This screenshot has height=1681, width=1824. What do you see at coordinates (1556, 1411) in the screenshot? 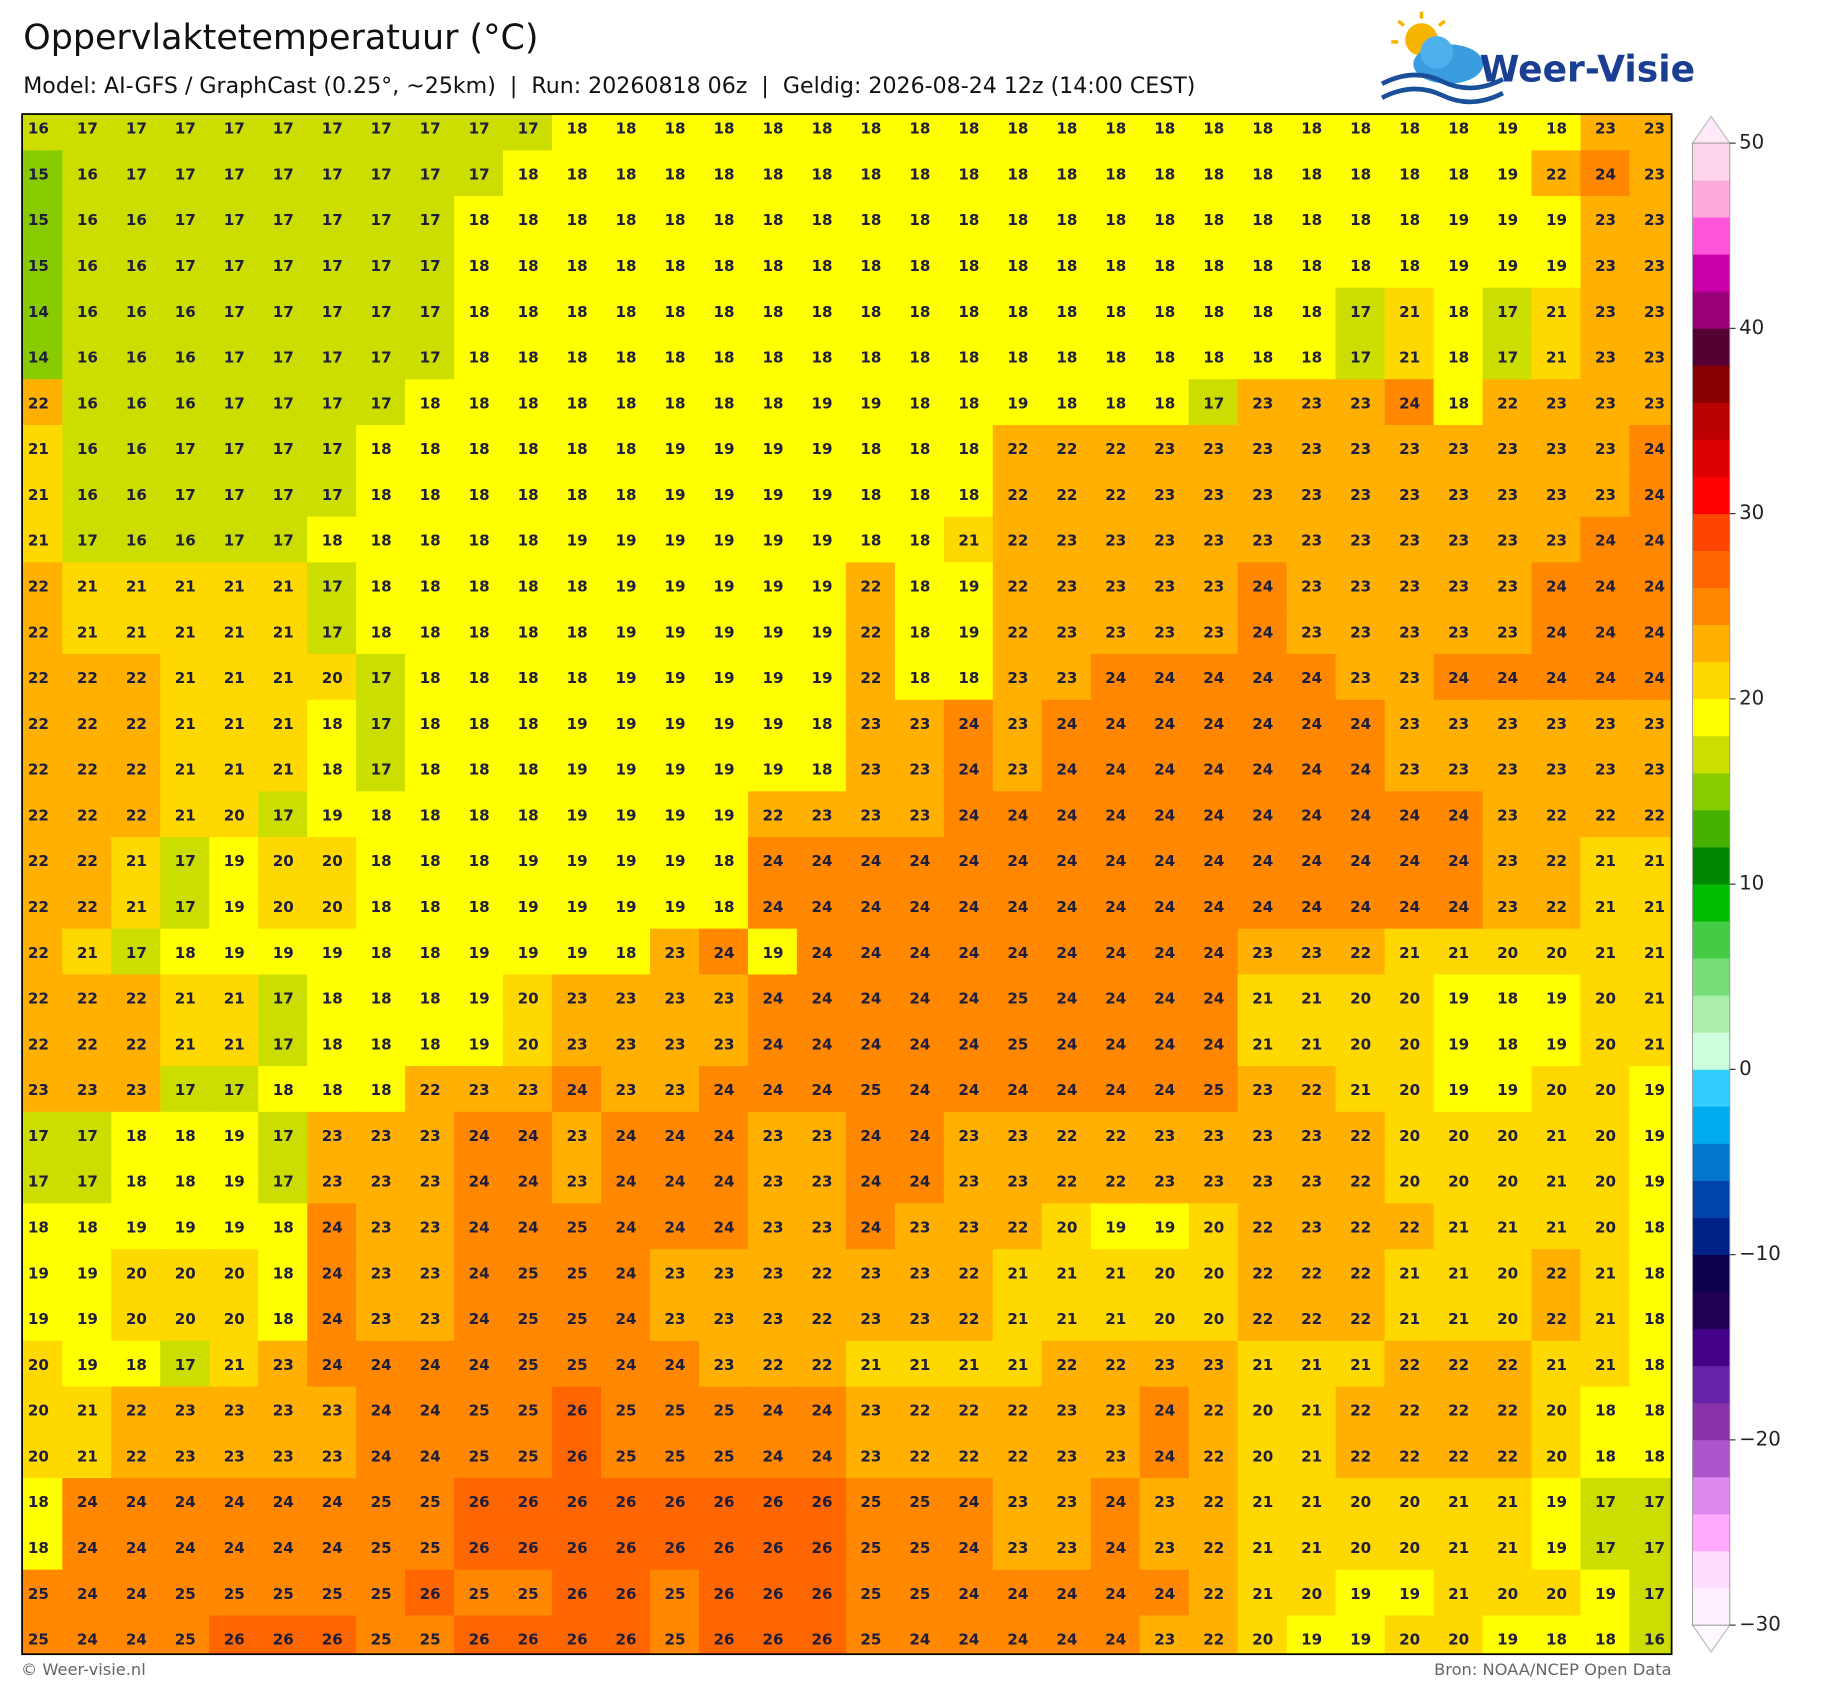
I see `temperature-value: 20` at bounding box center [1556, 1411].